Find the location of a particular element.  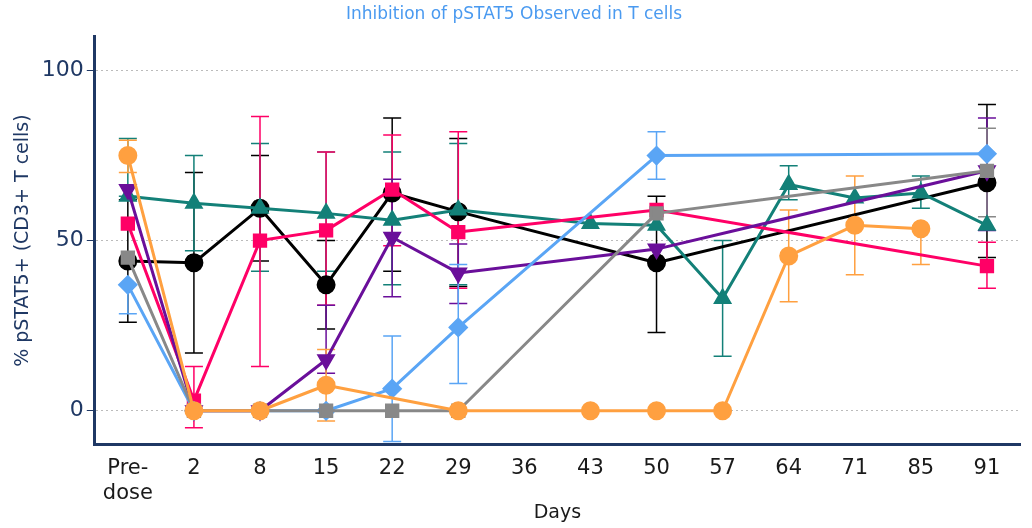

x-tick-label: 2 is located at coordinates (194, 466).